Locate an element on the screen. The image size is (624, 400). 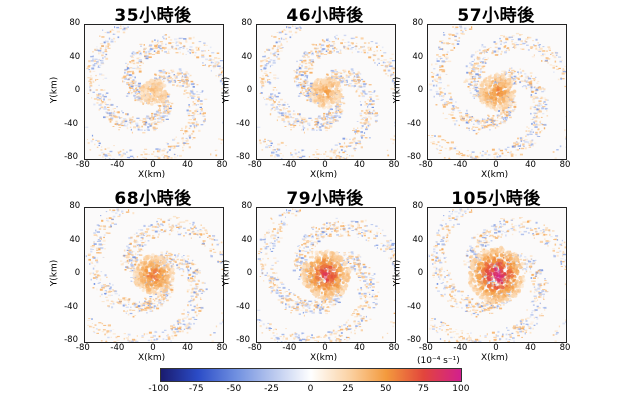
colorbar-tick-label: -100 is located at coordinates (158, 389).